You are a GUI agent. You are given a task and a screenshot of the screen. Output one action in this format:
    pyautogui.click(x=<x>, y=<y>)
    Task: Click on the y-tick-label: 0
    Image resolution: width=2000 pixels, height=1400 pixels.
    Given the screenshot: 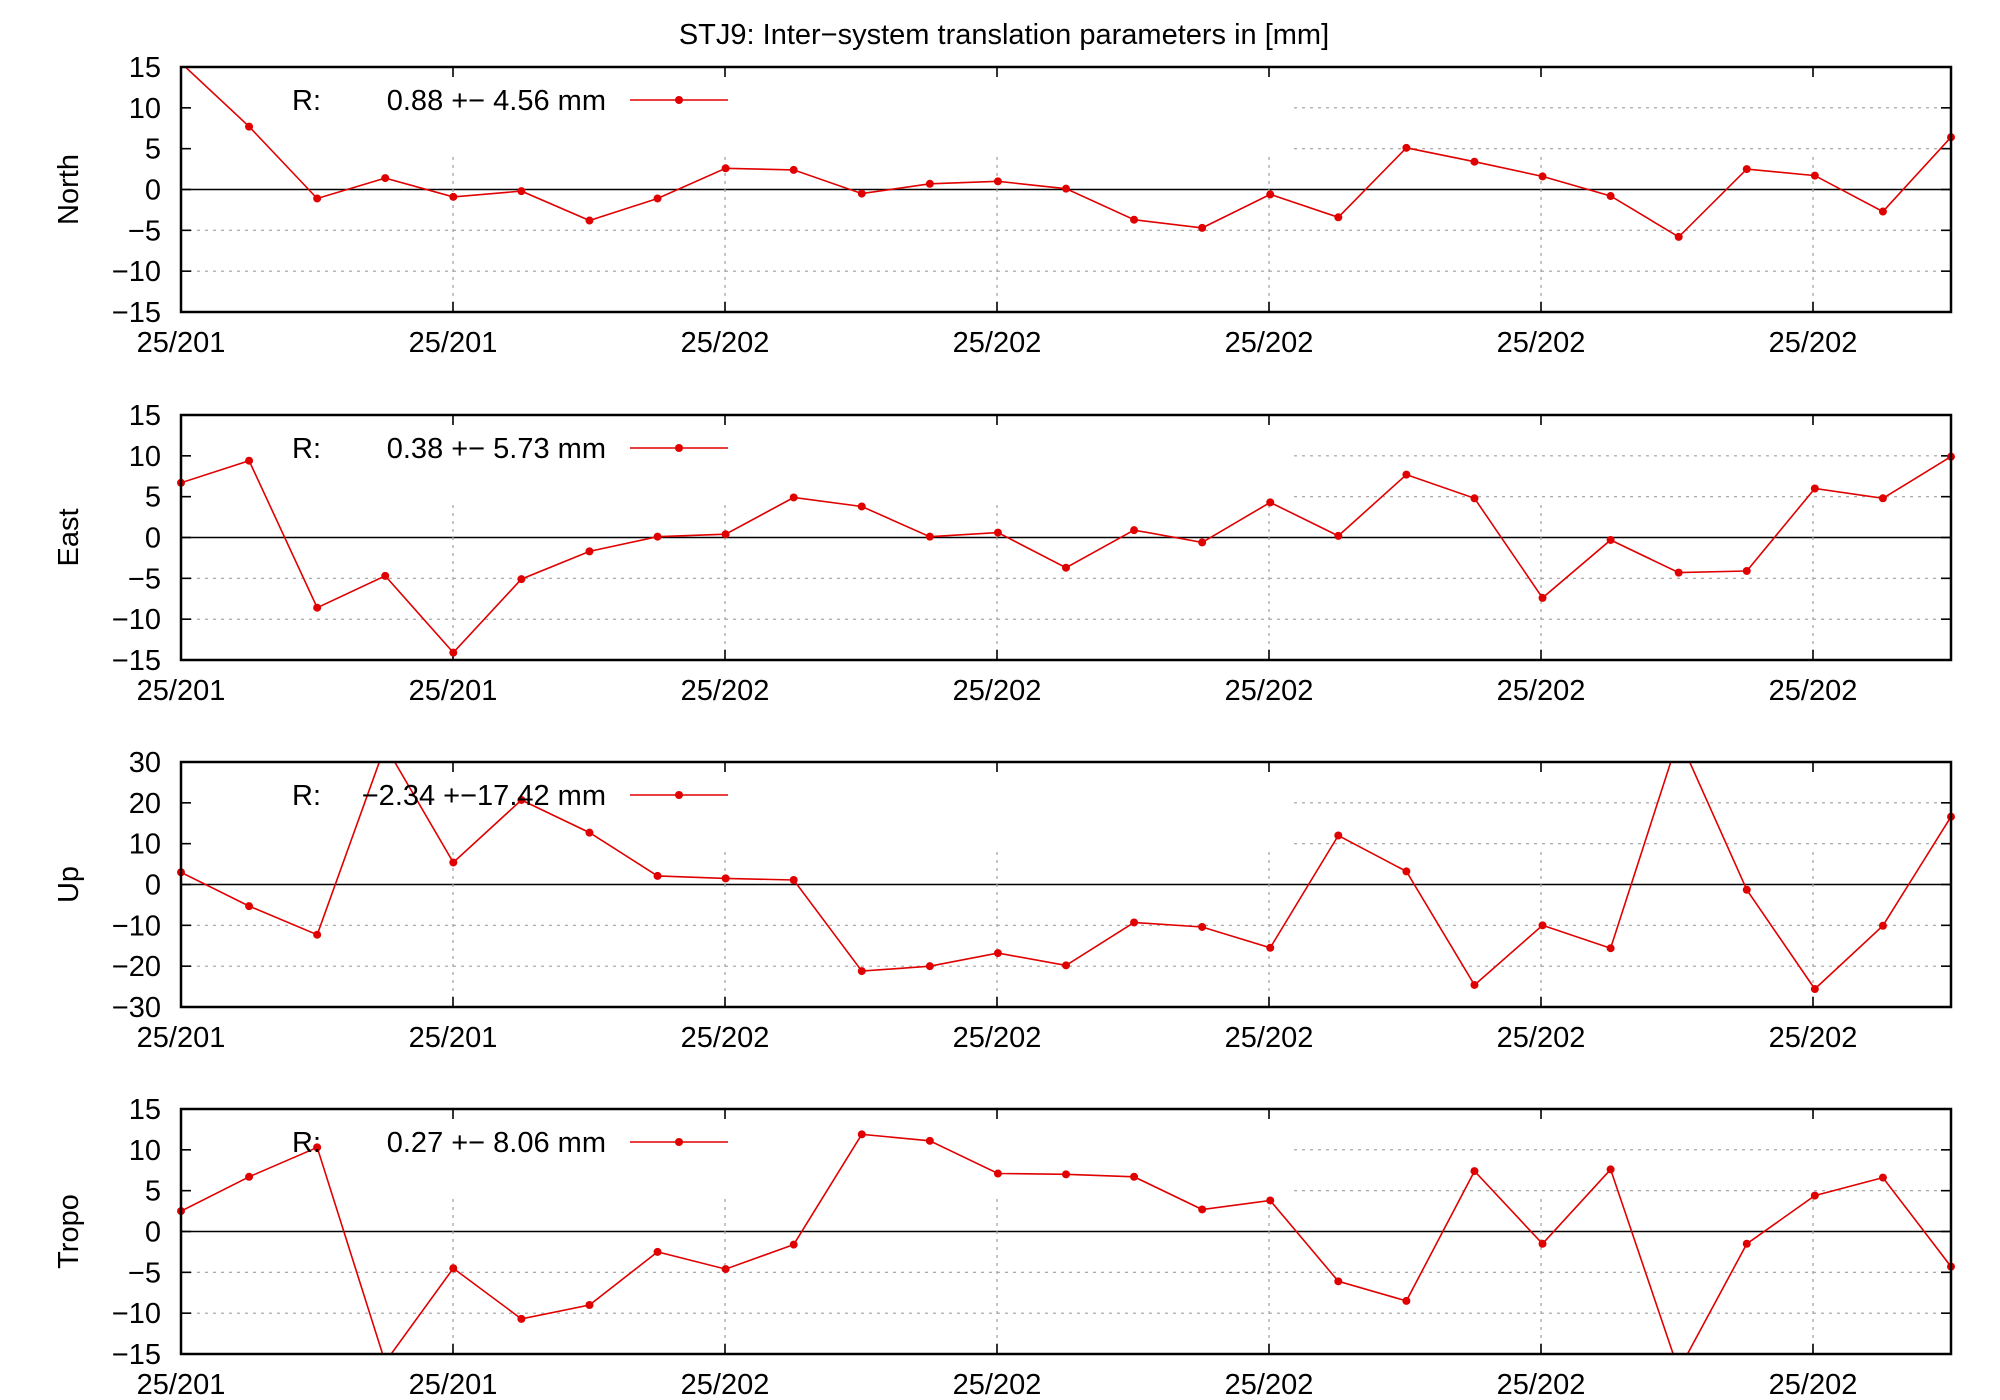 What is the action you would take?
    pyautogui.click(x=153, y=539)
    